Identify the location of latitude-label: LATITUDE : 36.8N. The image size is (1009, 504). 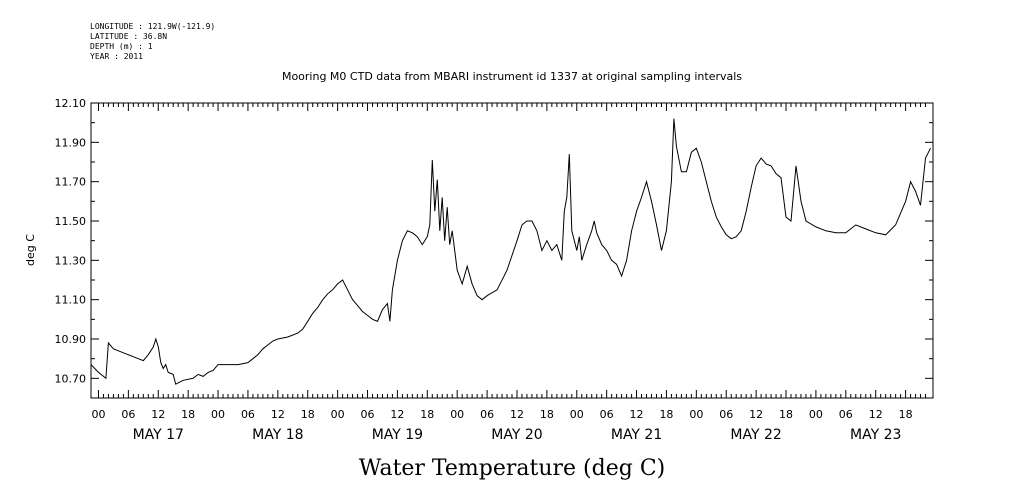
(129, 36).